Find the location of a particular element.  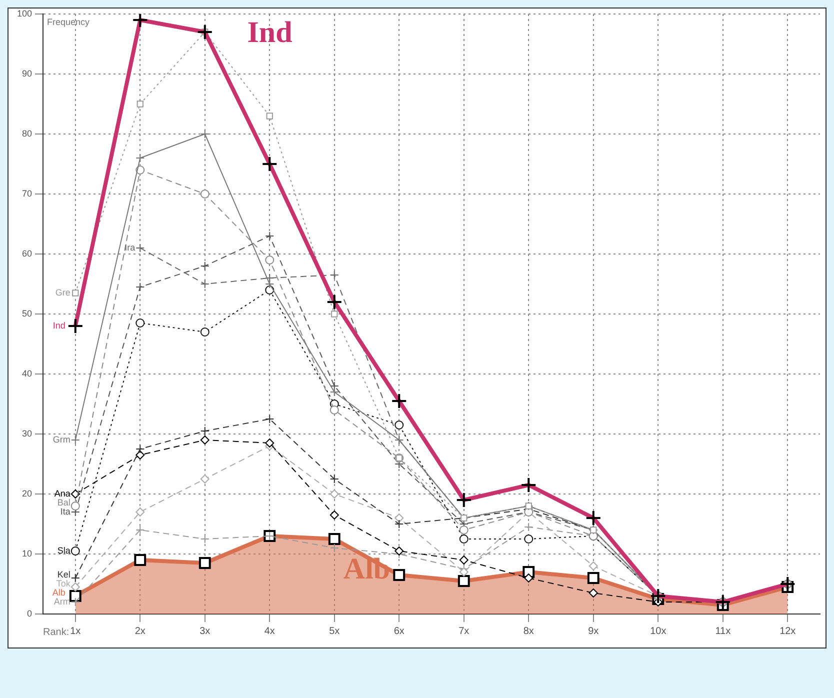

x-tick-label: 5x is located at coordinates (334, 631).